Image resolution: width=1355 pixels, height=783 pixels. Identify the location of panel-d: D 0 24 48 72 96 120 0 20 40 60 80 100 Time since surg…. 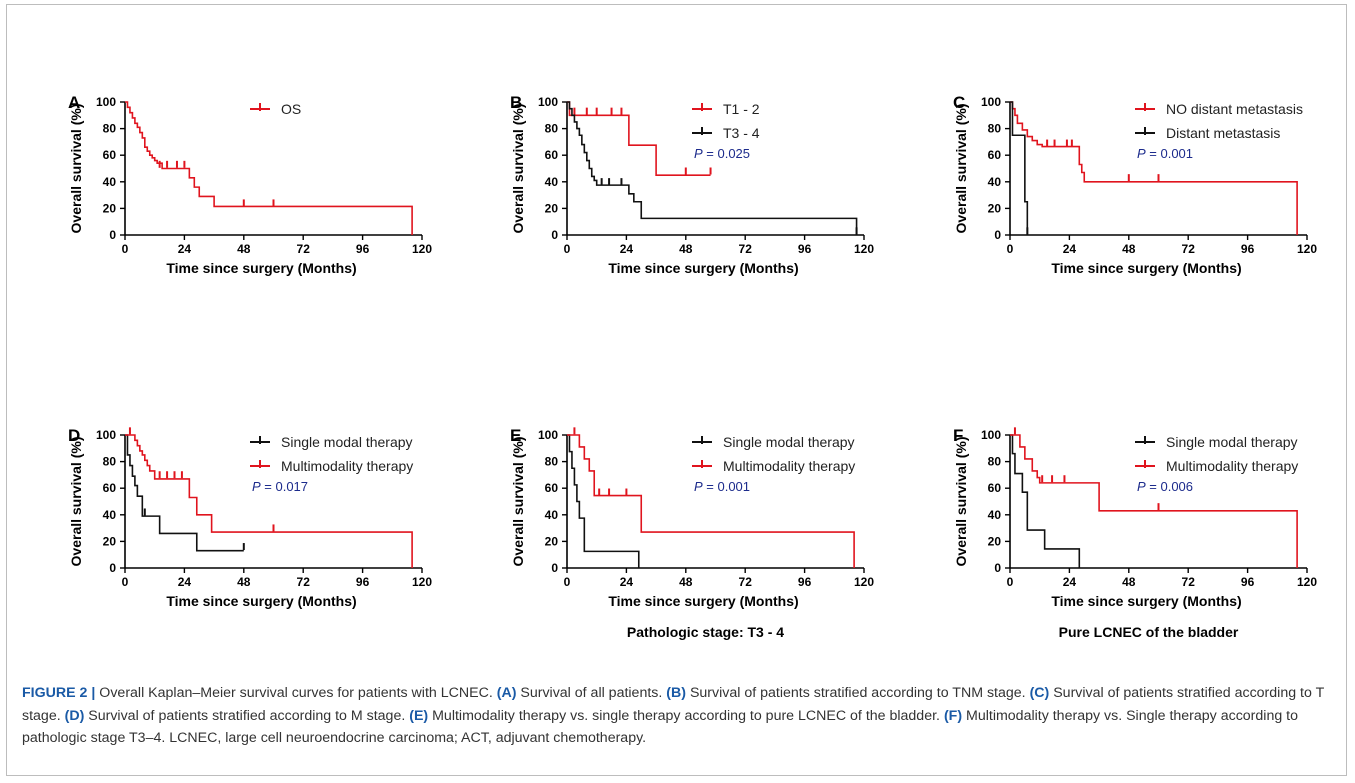
(250, 517).